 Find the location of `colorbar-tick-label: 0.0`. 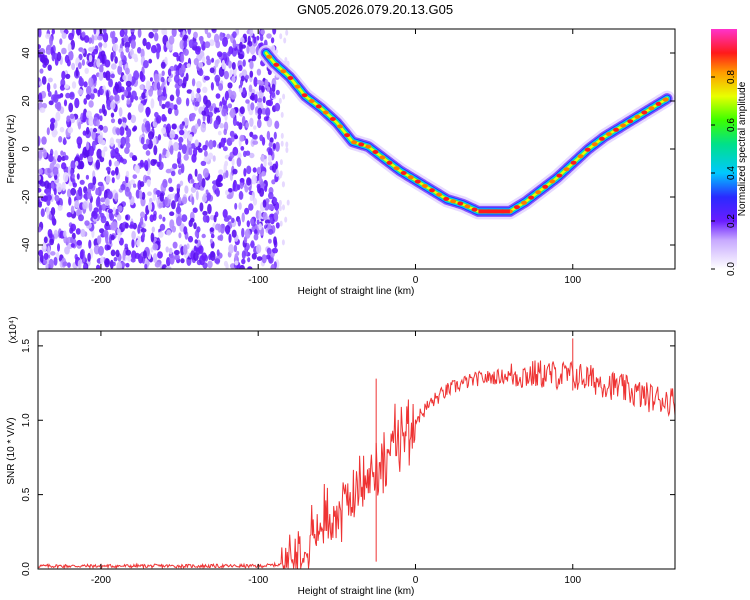

colorbar-tick-label: 0.0 is located at coordinates (731, 269).